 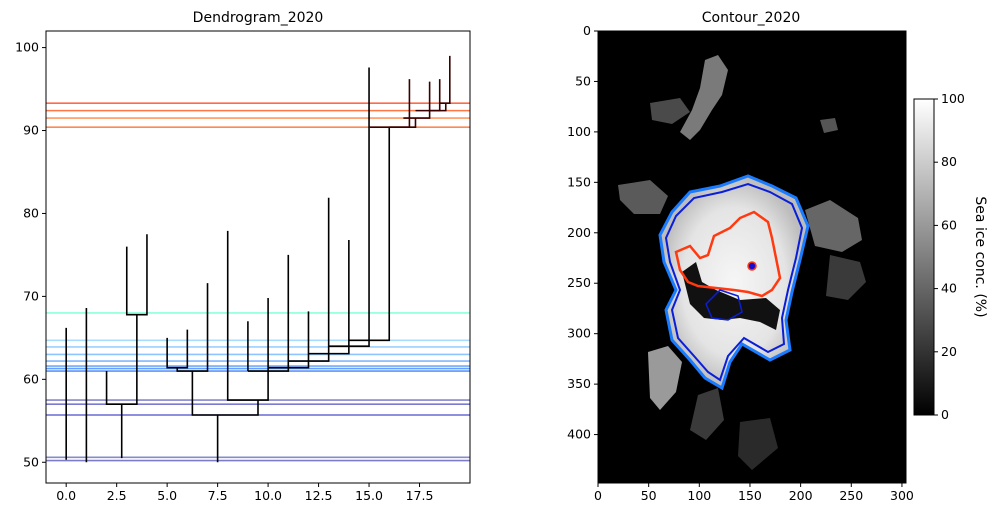 I want to click on contour-fragment, so click(x=724, y=305).